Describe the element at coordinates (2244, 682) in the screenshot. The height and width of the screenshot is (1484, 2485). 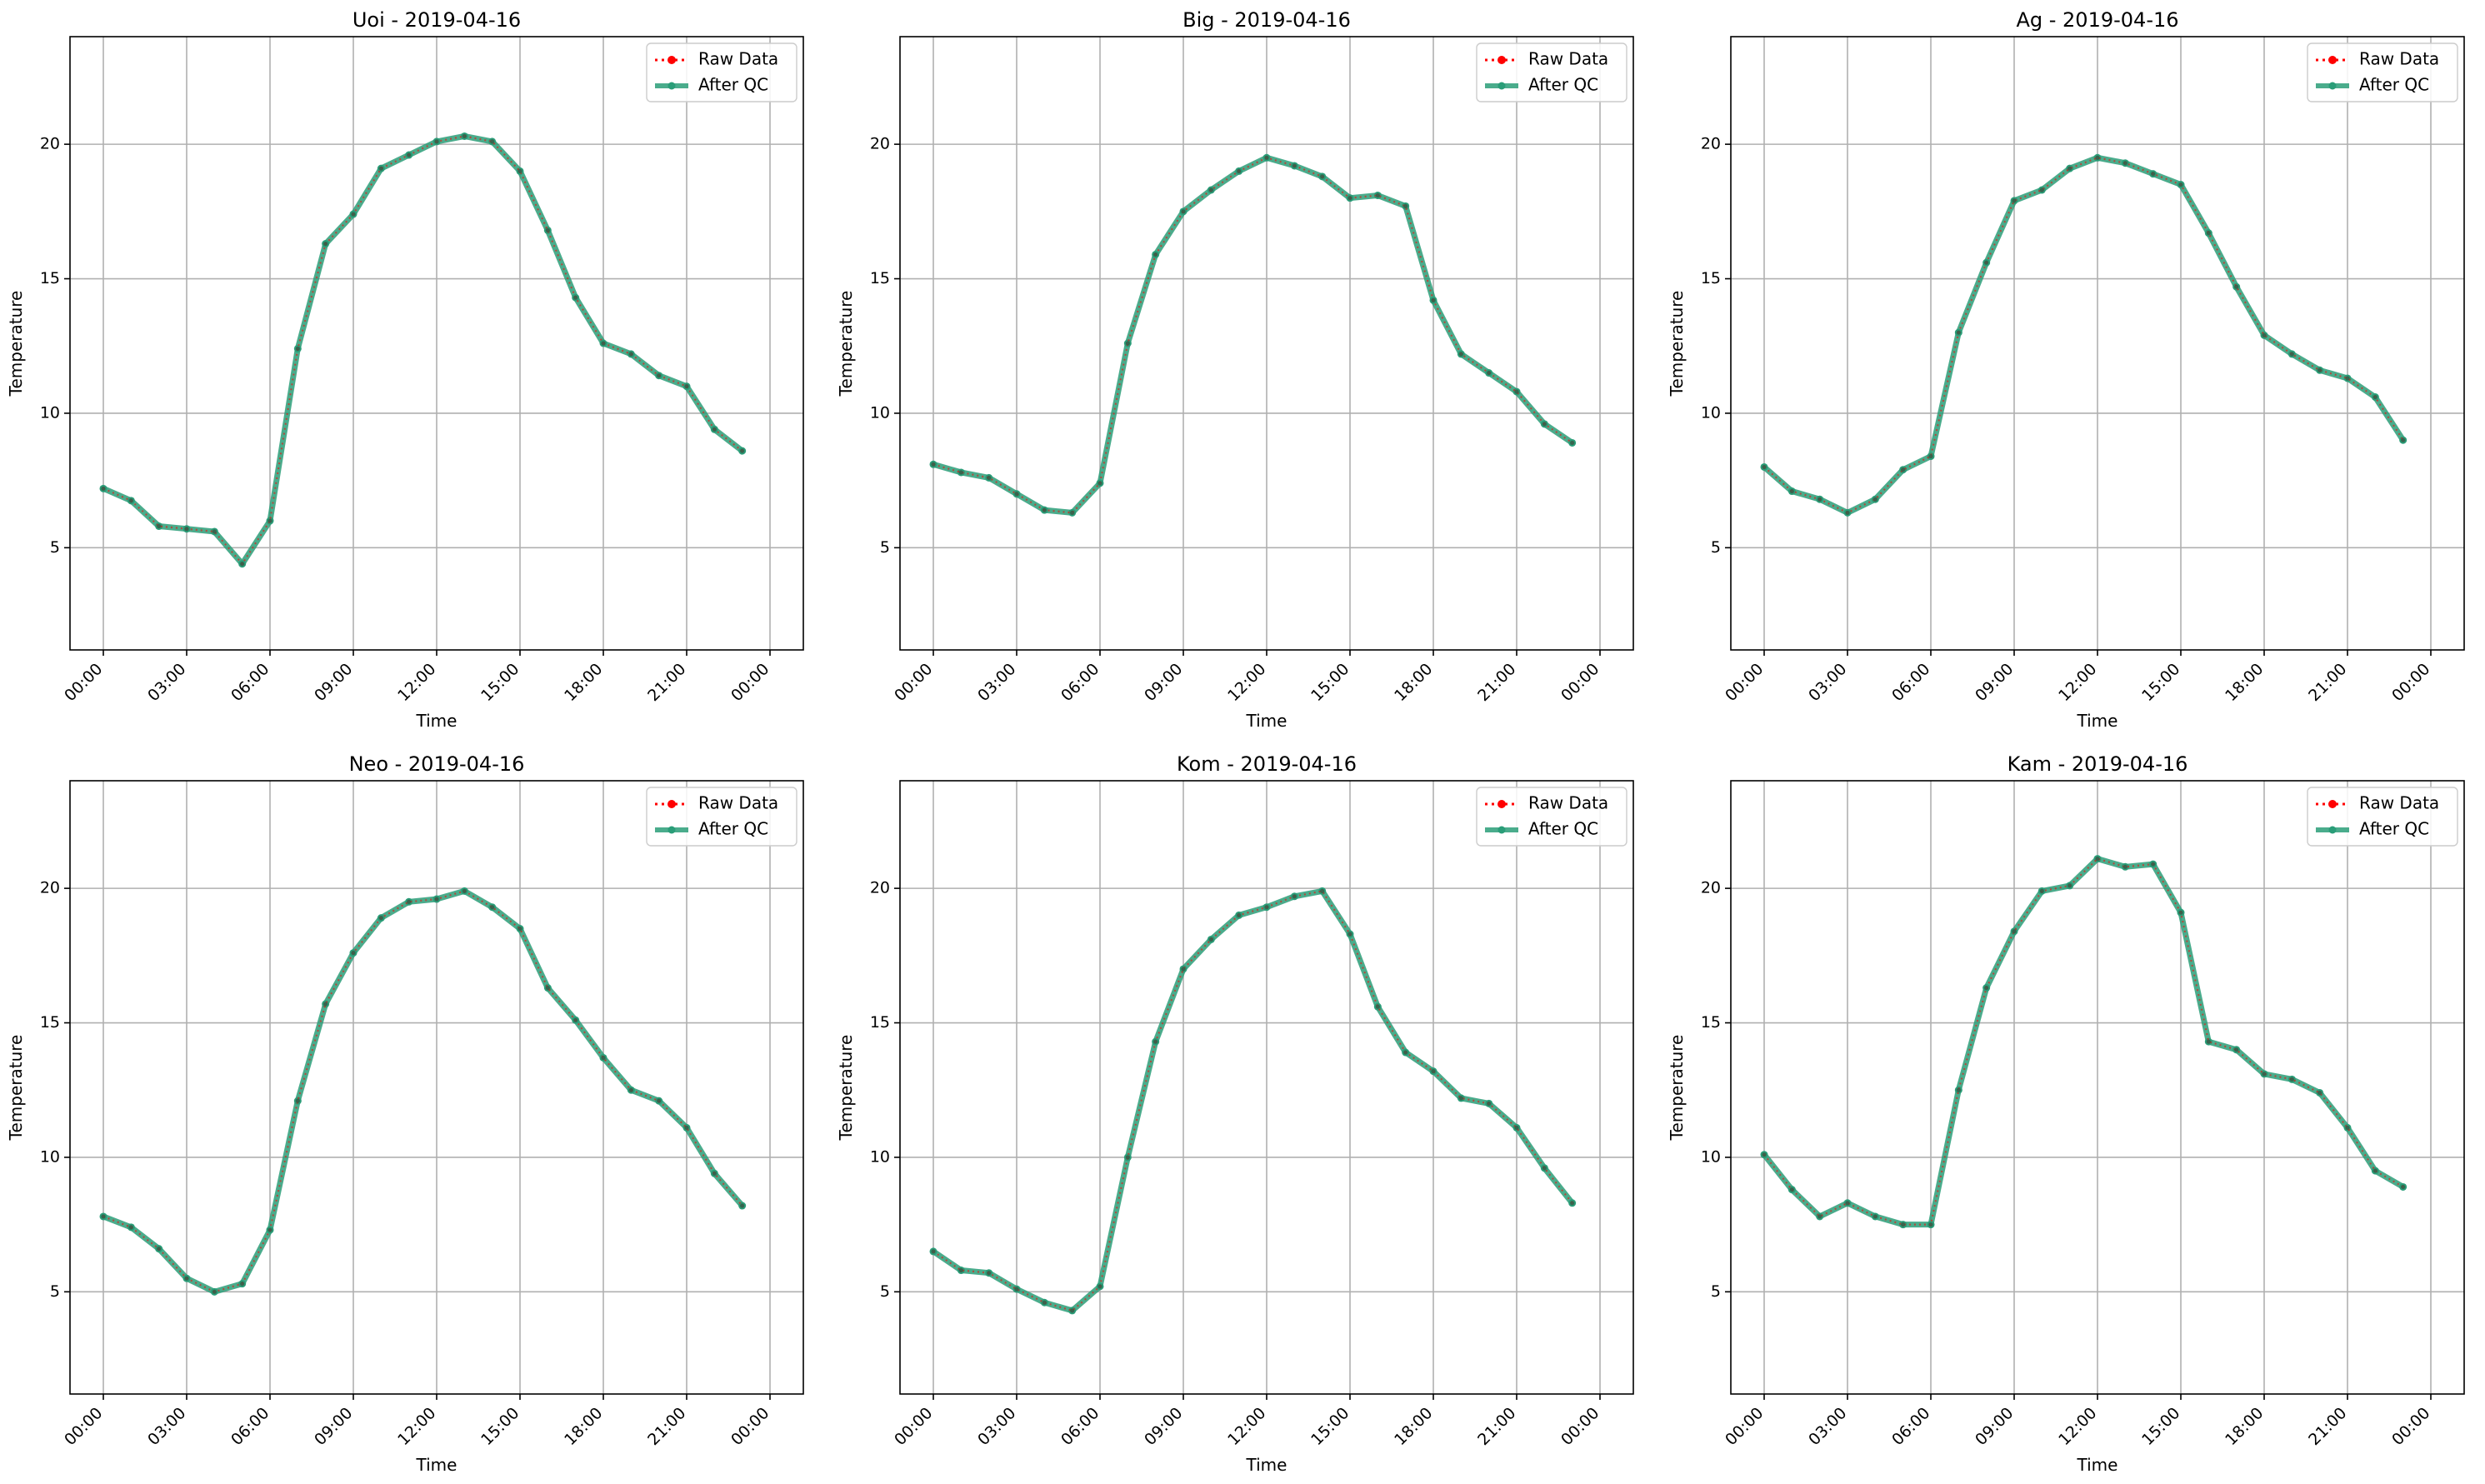
I see `x-tick-label: 18:00` at that location.